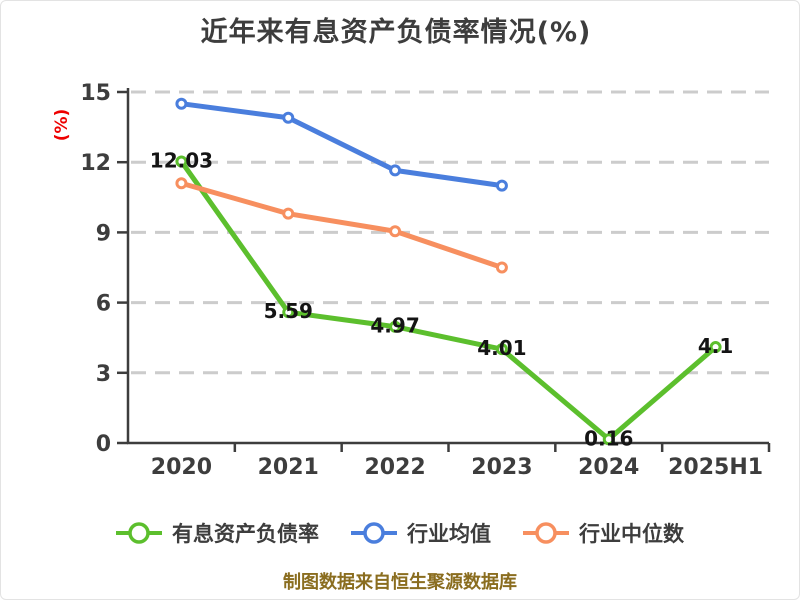 The image size is (800, 600). I want to click on y-tick-label: 15, so click(95, 93).